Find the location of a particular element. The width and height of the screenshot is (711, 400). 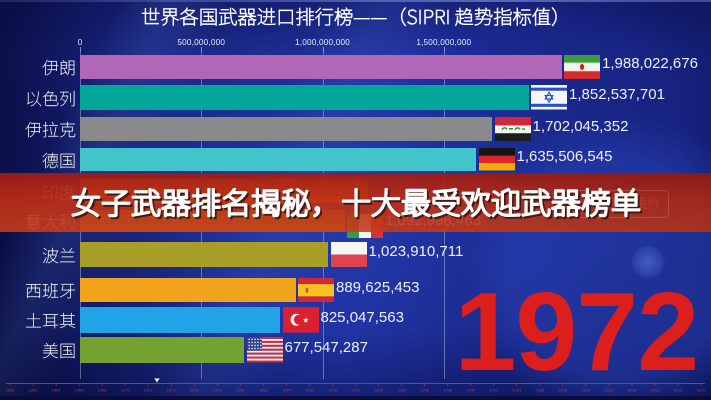

svg-text: 1998 is located at coordinates (448, 390).